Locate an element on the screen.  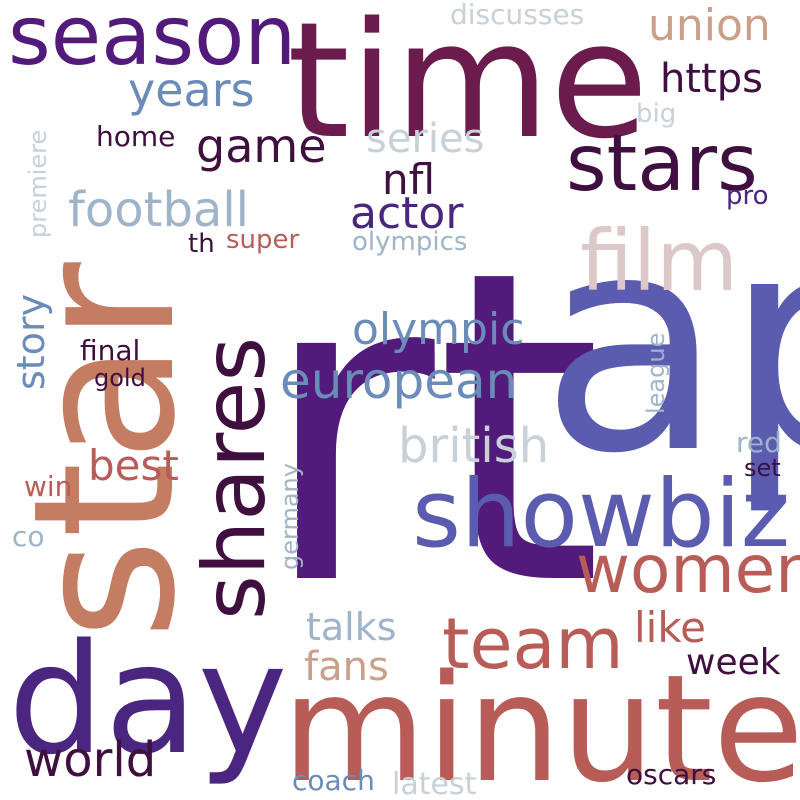
word-week: week is located at coordinates (733, 662).